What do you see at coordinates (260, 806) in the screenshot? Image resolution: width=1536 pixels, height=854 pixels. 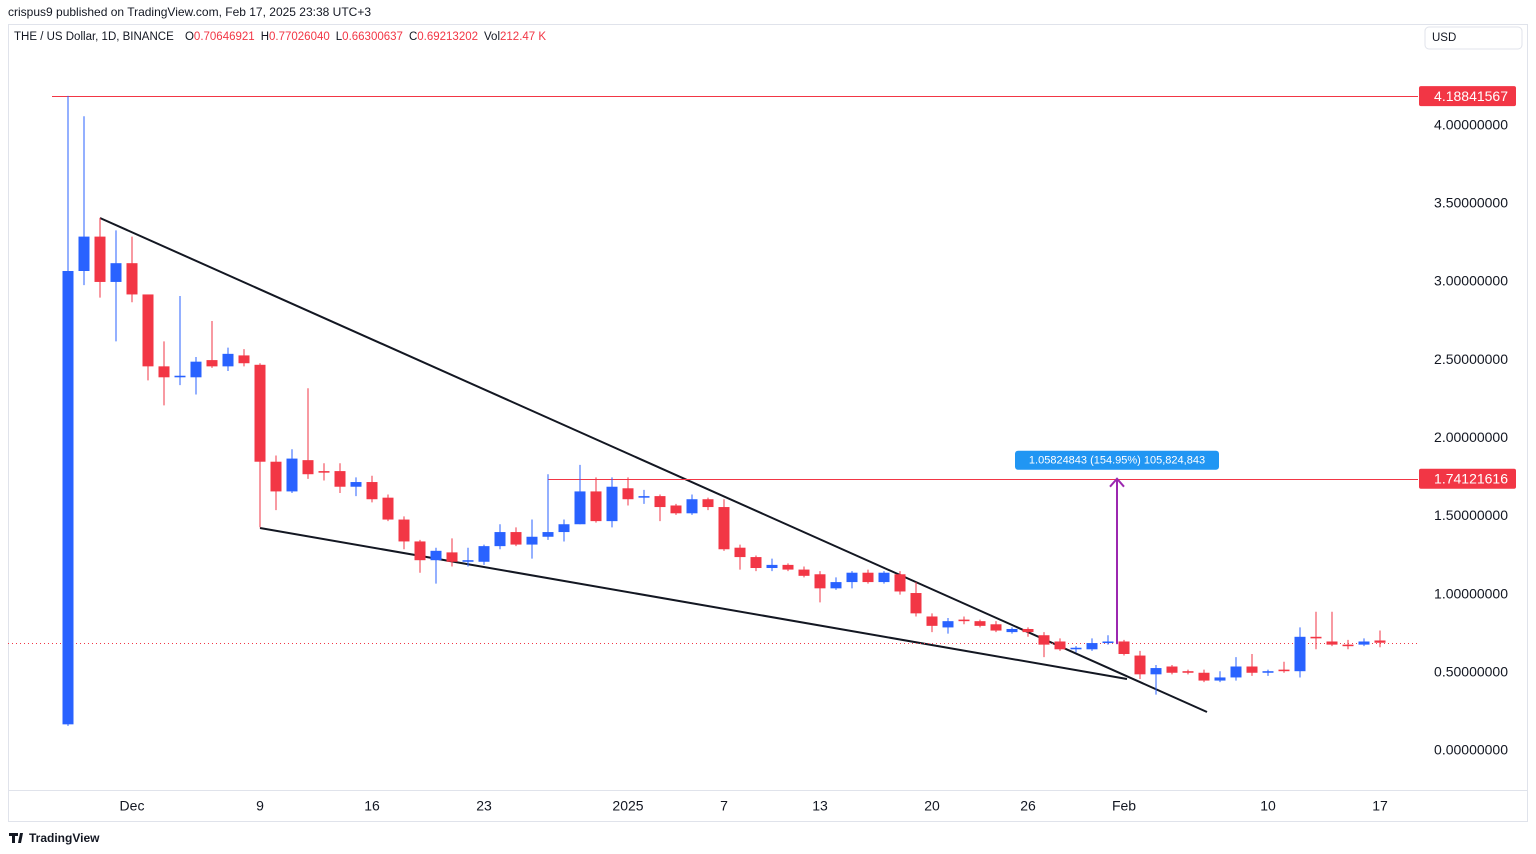 I see `x-tick-label: 9` at bounding box center [260, 806].